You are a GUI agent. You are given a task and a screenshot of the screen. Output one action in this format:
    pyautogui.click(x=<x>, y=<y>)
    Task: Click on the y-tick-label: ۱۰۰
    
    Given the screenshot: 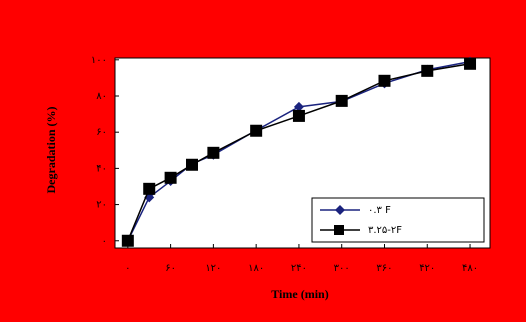 What is the action you would take?
    pyautogui.click(x=99, y=60)
    